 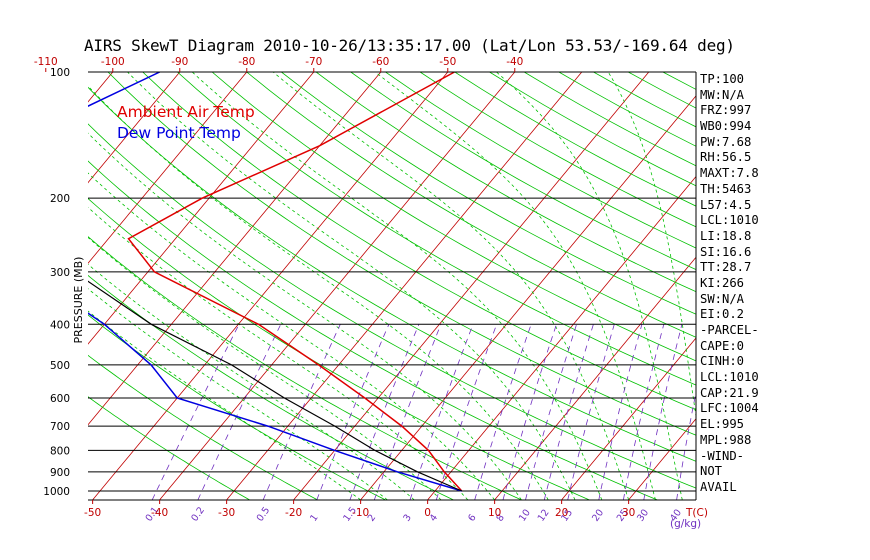 I want to click on mixing-ratio-label: 12, so click(x=544, y=516).